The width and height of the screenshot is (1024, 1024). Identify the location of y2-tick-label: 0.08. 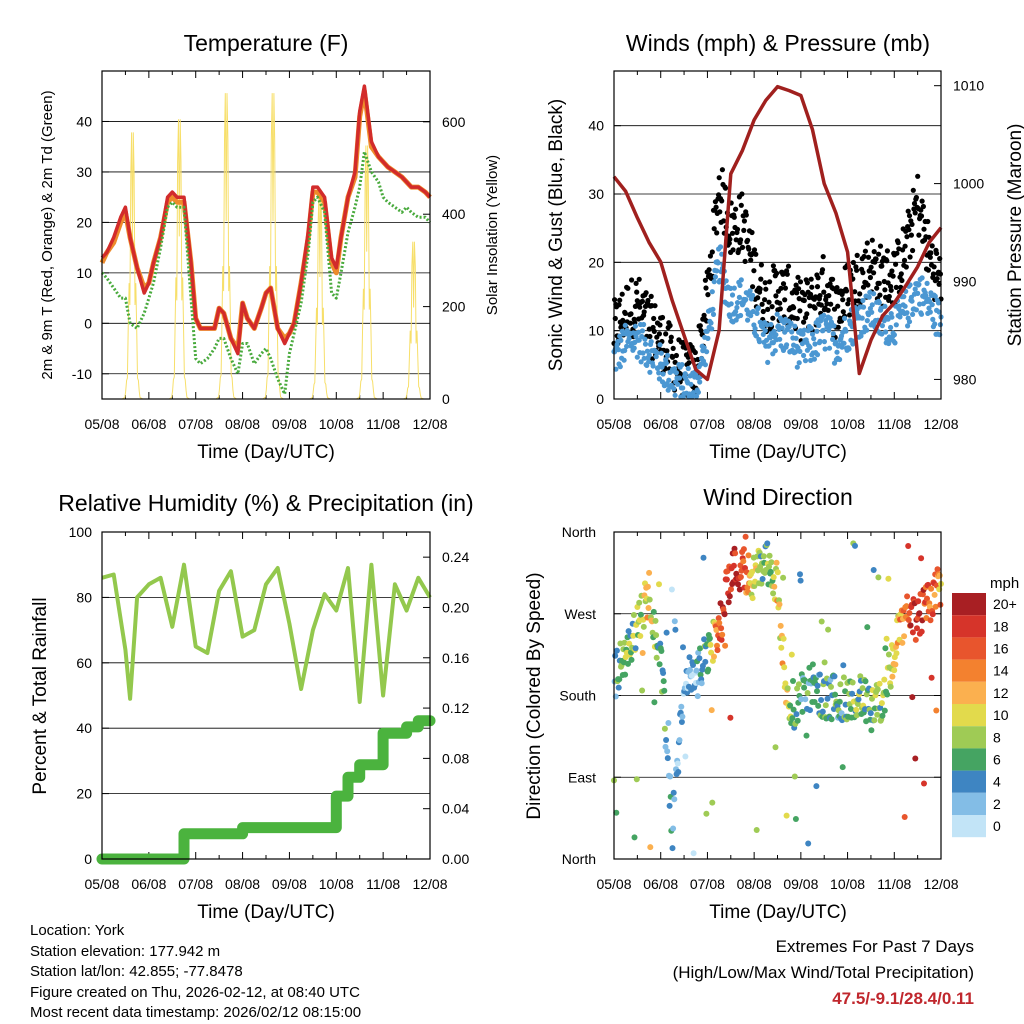
(455, 758).